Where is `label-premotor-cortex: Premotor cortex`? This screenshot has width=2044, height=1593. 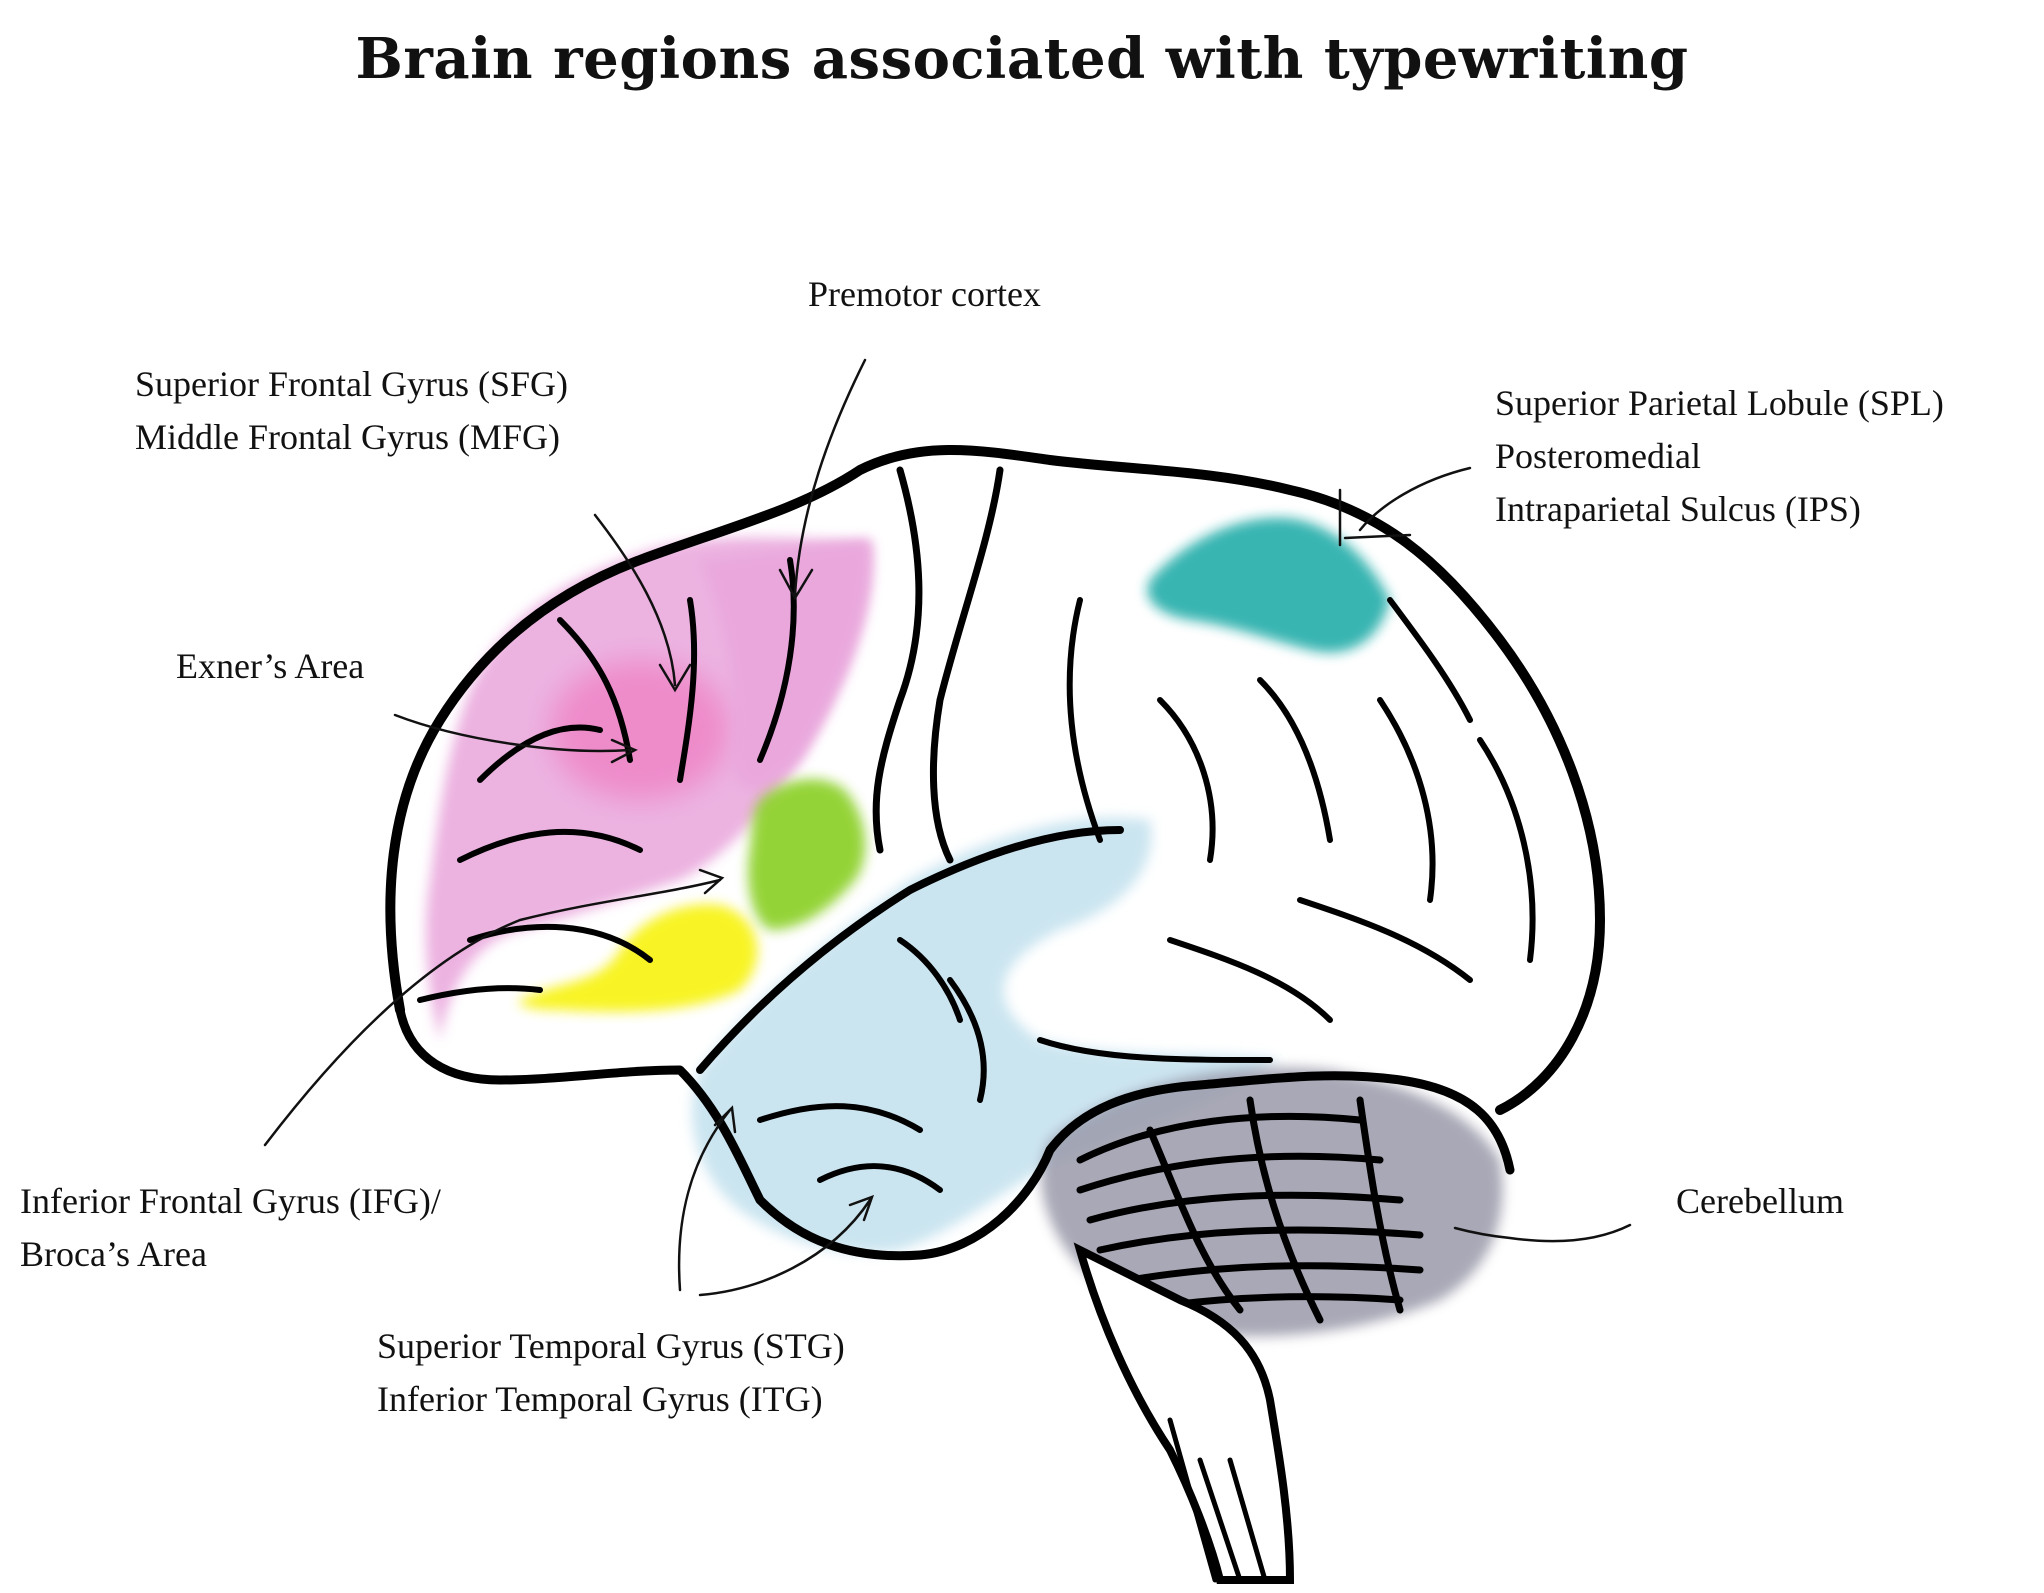
label-premotor-cortex: Premotor cortex is located at coordinates (924, 294).